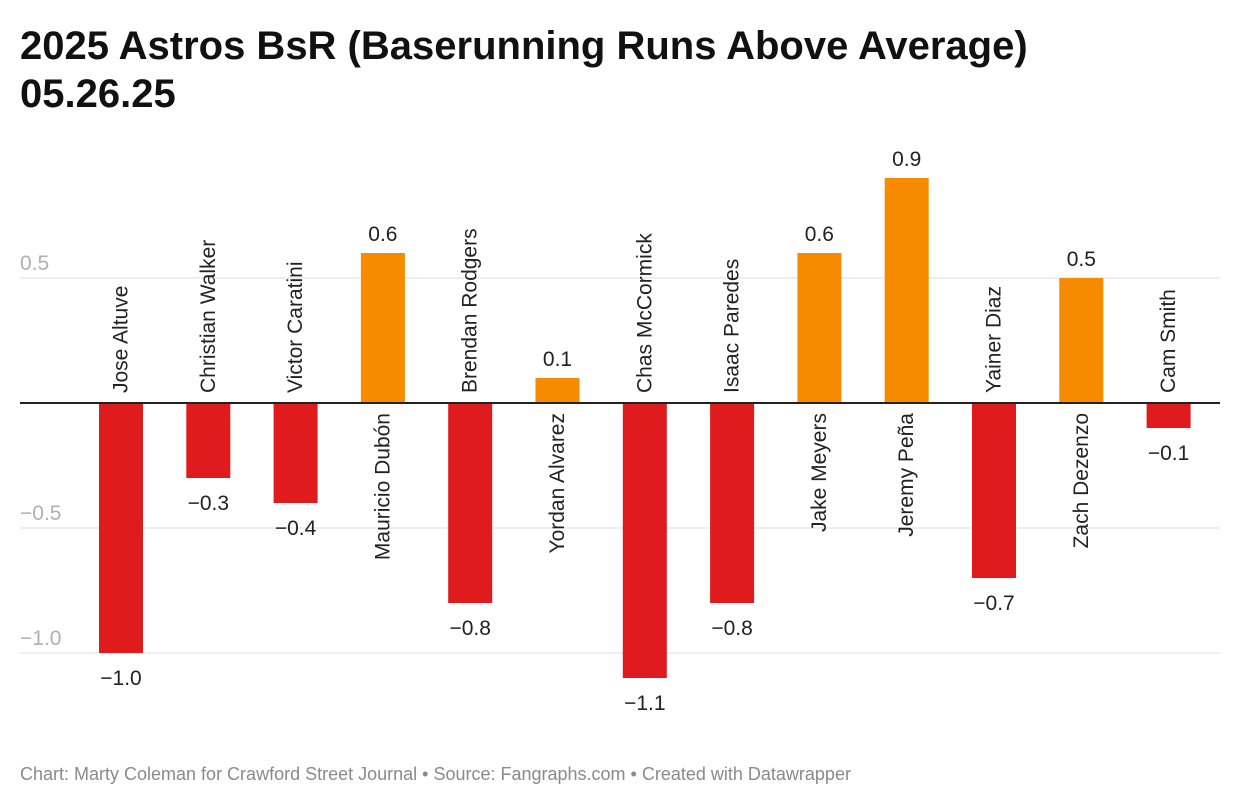  I want to click on category-label: Yainer Diaz, so click(994, 339).